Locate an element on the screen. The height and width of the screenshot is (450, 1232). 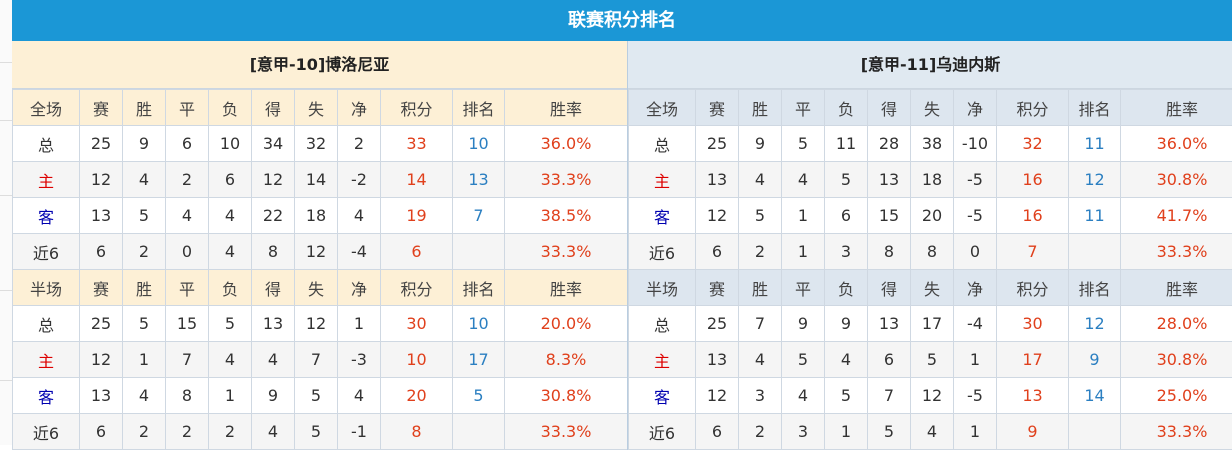
cell-won: 4 is located at coordinates (144, 180).